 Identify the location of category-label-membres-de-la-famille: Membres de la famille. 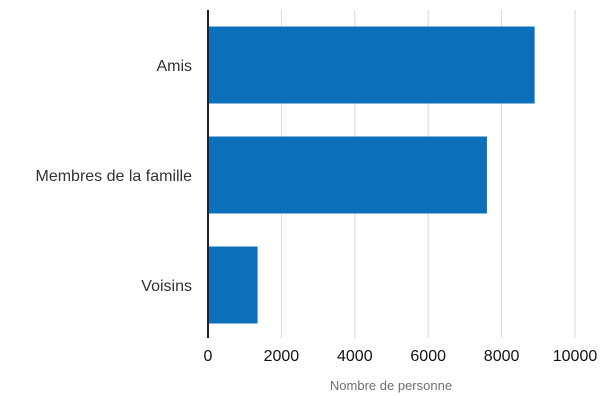
(114, 176).